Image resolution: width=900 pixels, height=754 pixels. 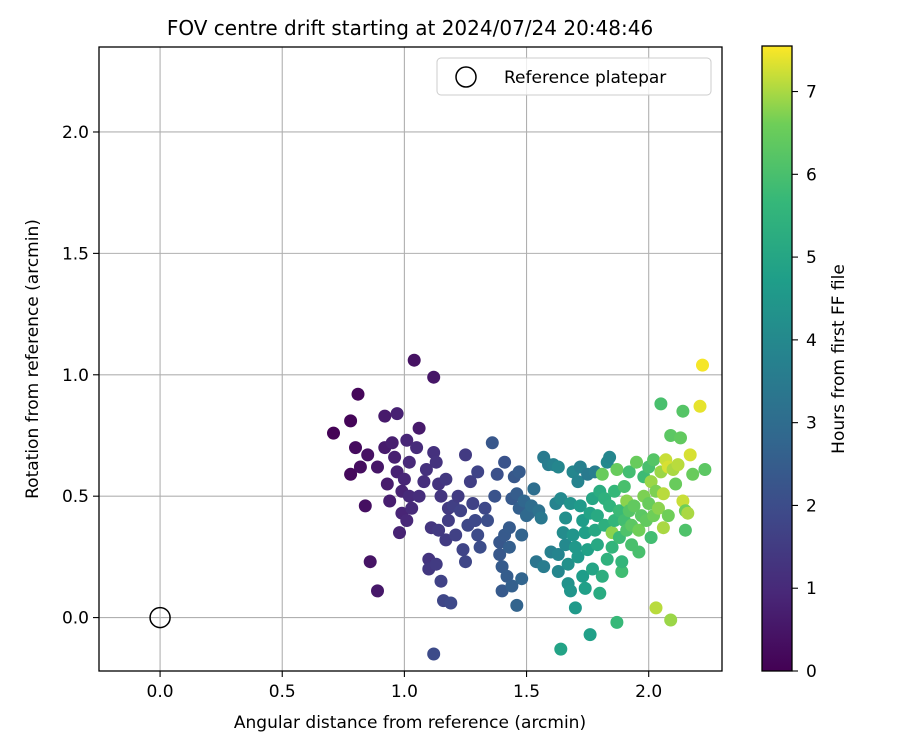 I want to click on legend-entry-label: Reference platepar, so click(x=585, y=78).